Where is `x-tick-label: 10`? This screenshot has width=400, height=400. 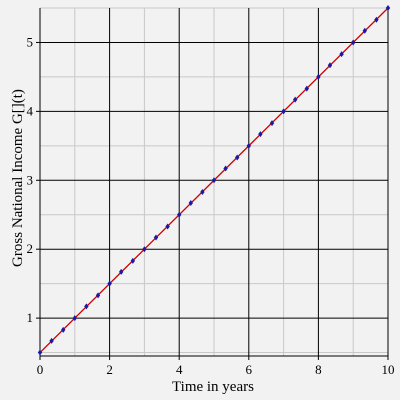
x-tick-label: 10 is located at coordinates (388, 369).